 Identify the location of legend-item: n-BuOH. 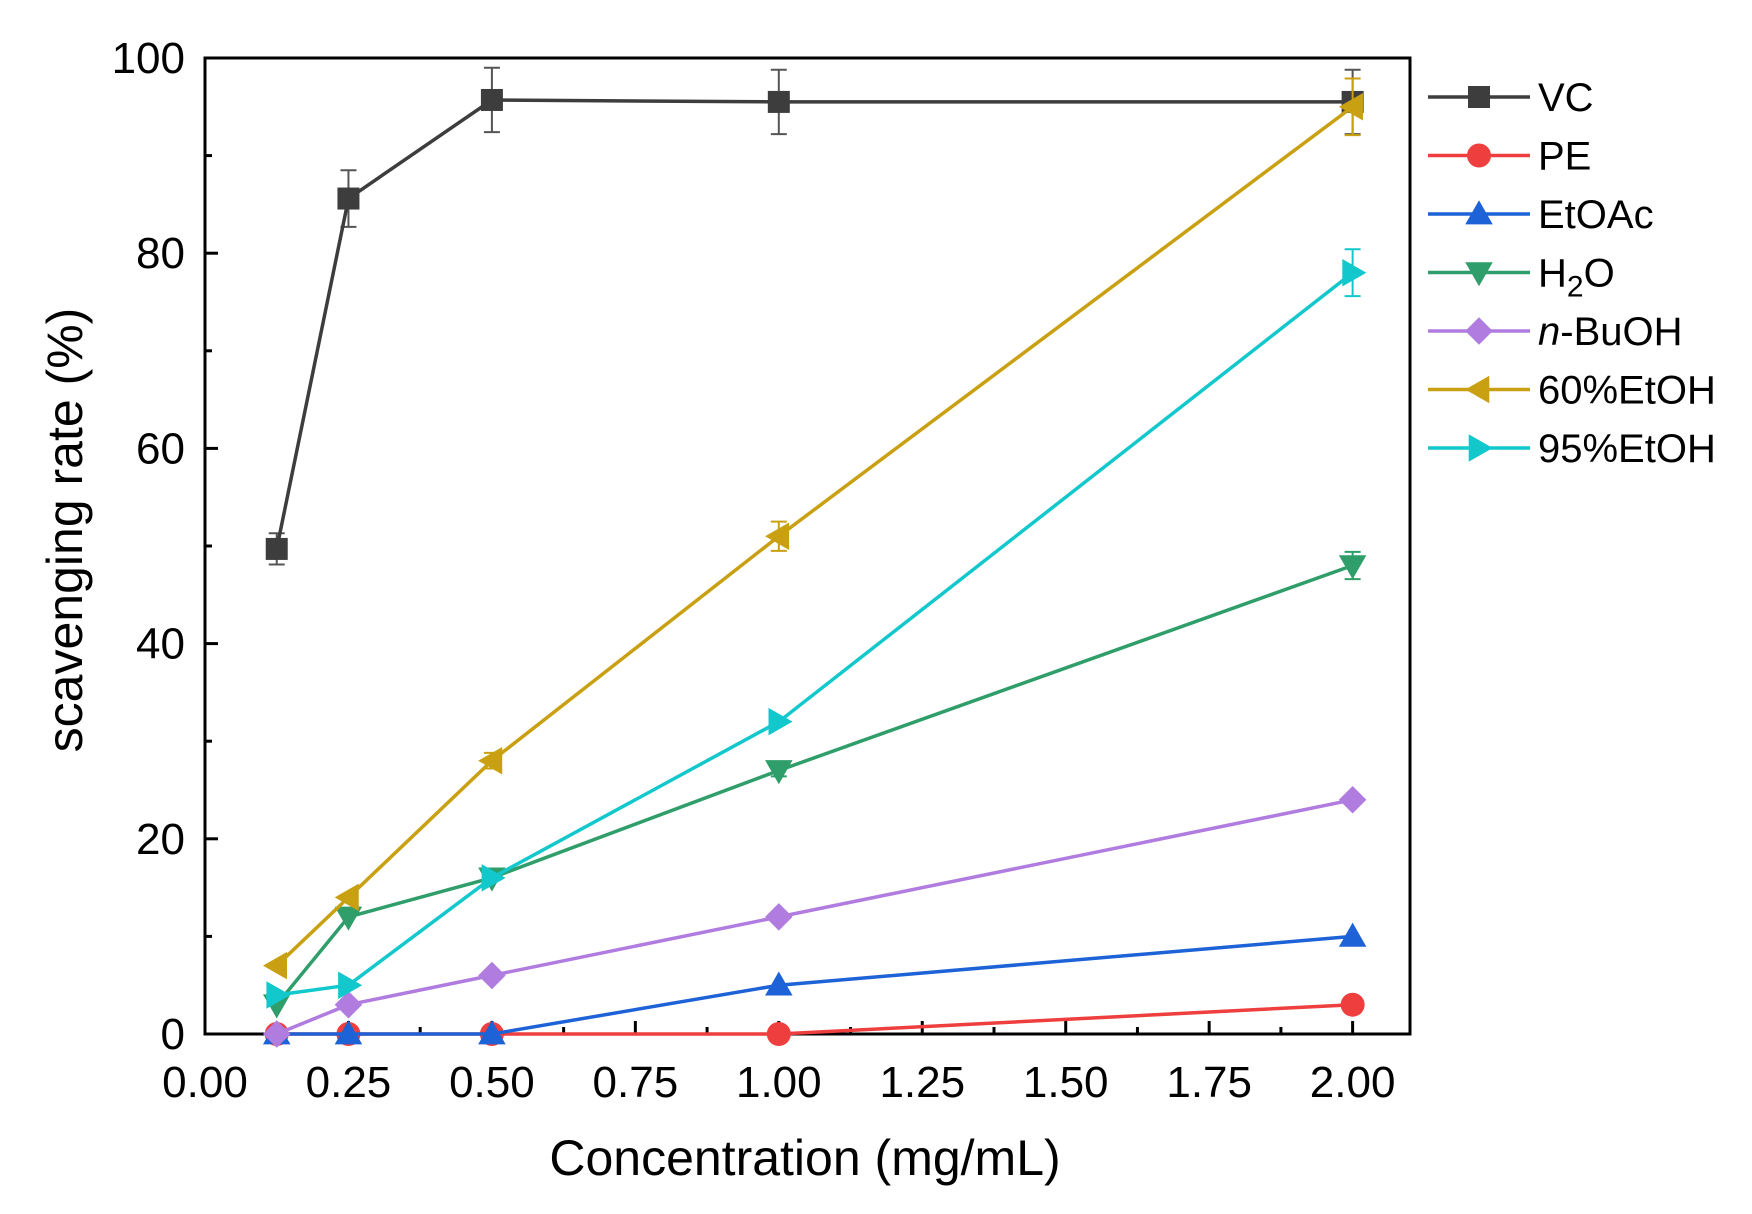
(1555, 332).